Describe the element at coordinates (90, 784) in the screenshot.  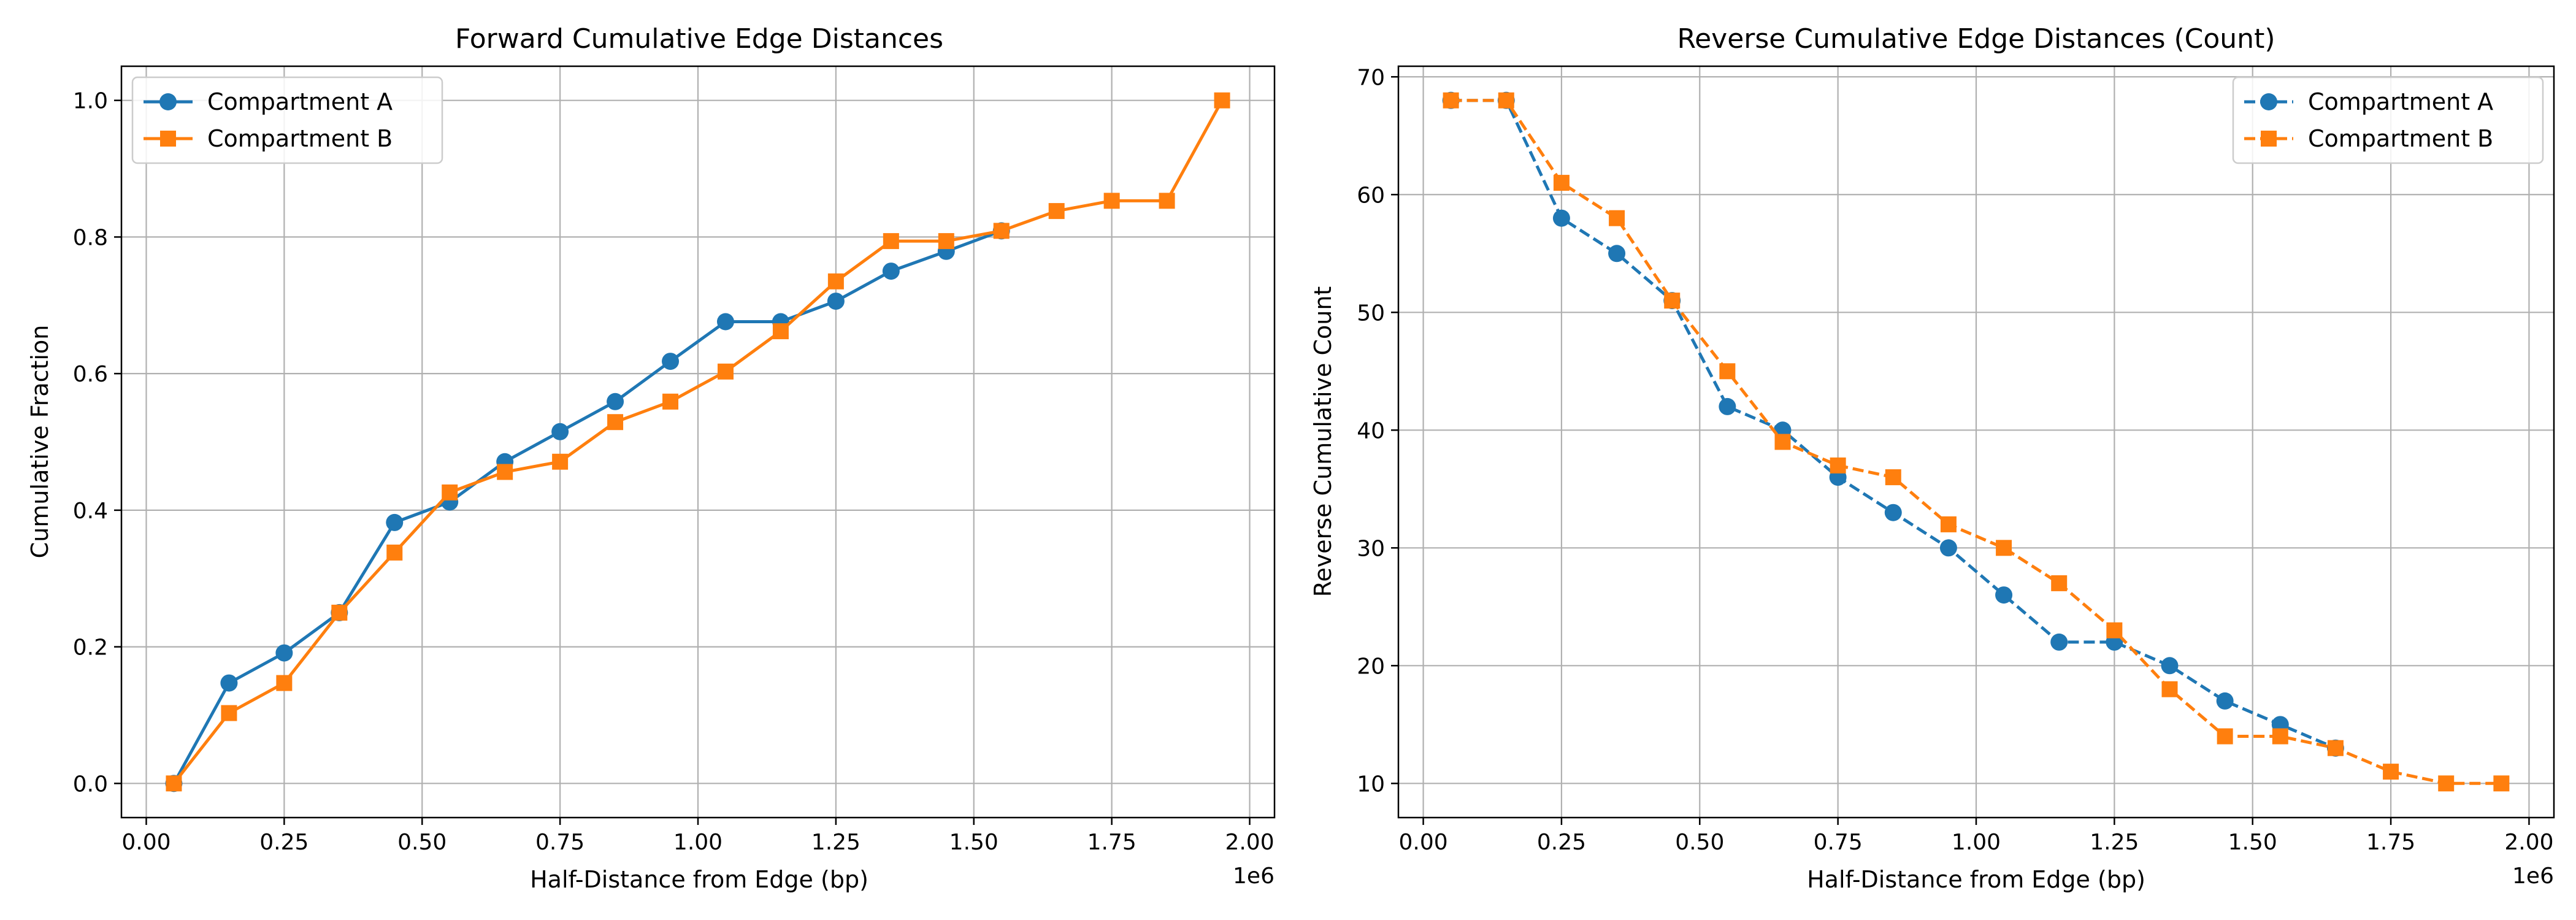
I see `y-tick-label: 0.0` at that location.